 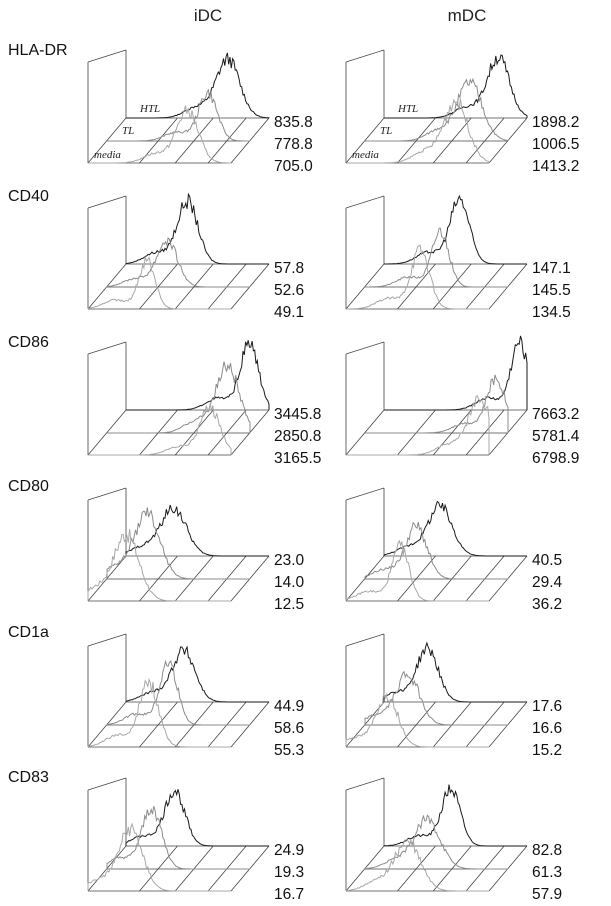 What do you see at coordinates (289, 706) in the screenshot?
I see `mfi-value: 44.9` at bounding box center [289, 706].